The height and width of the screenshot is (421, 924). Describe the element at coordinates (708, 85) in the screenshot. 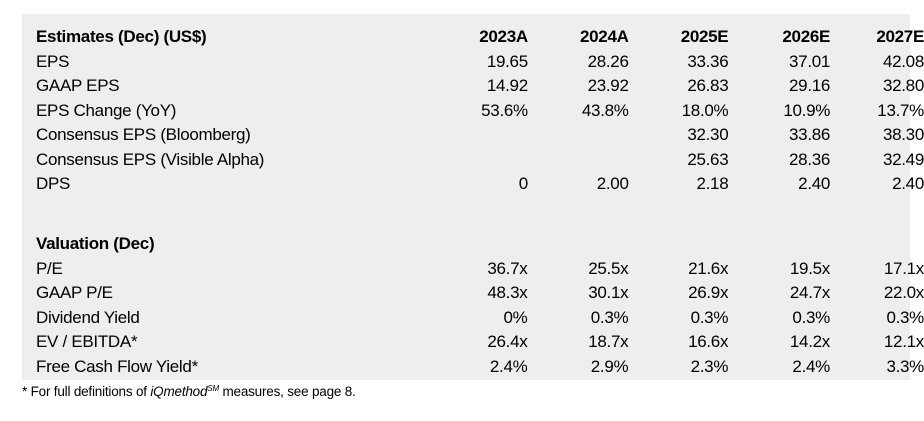

I see `table-cell: 26.83` at that location.